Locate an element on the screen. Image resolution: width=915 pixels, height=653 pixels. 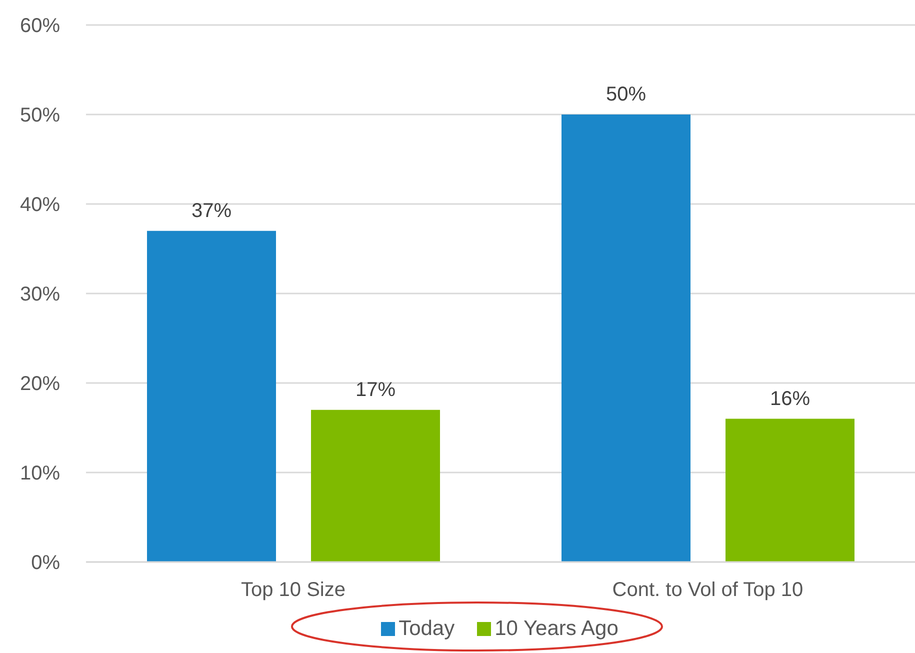
data-label: 16% is located at coordinates (790, 399).